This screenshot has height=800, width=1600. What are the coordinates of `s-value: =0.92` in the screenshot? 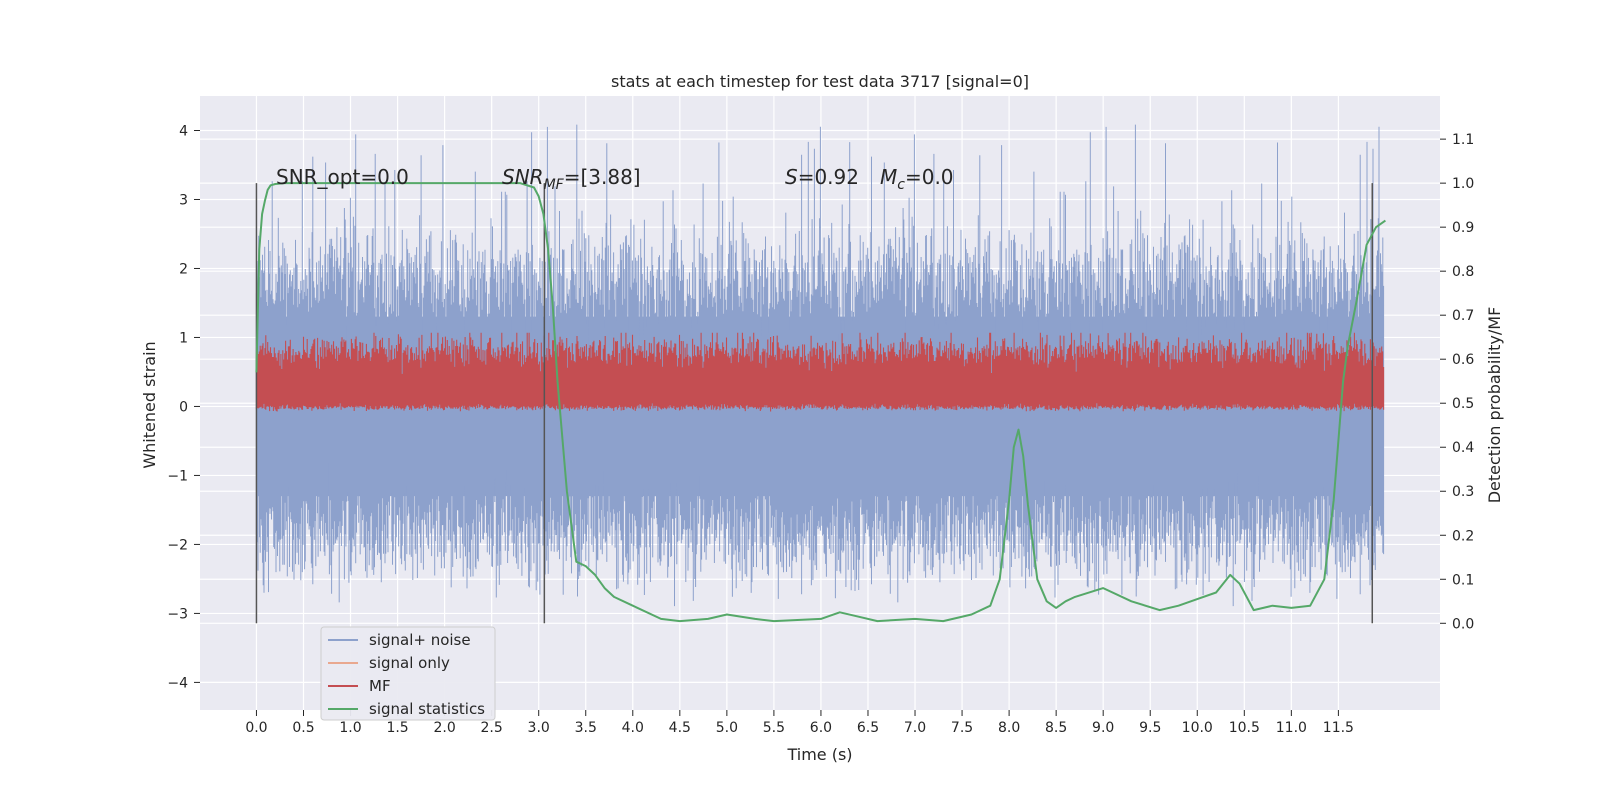 It's located at (828, 177).